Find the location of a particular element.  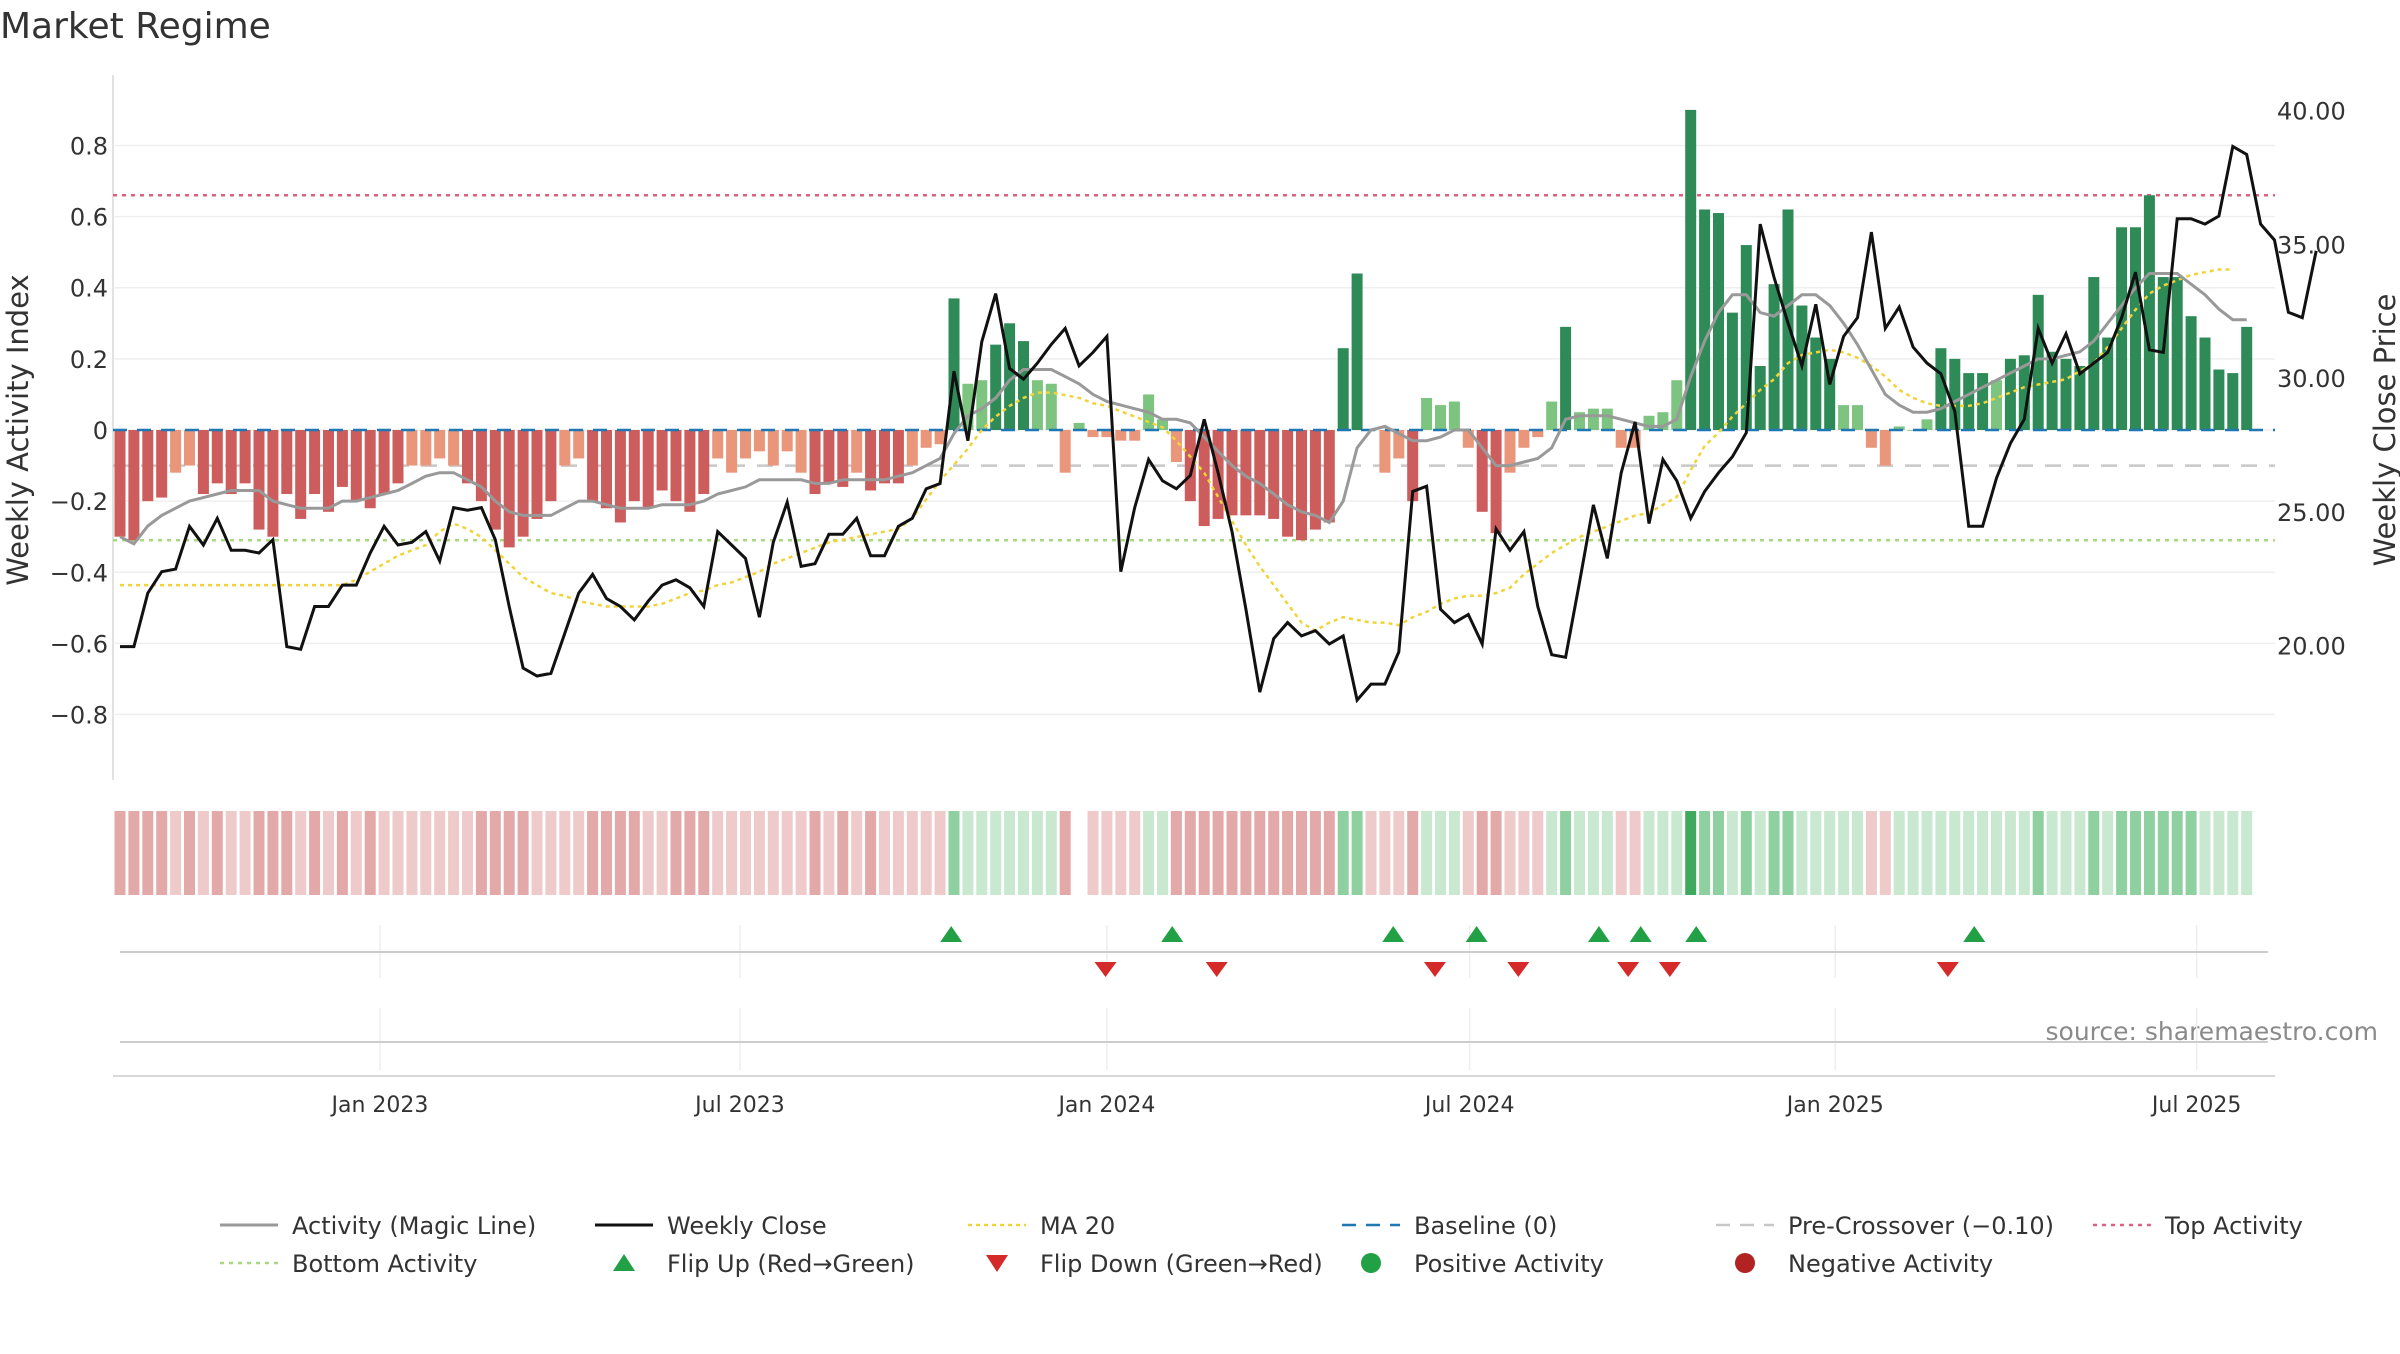

legend-item: Flip Down (Green→Red) is located at coordinates (1154, 1264).